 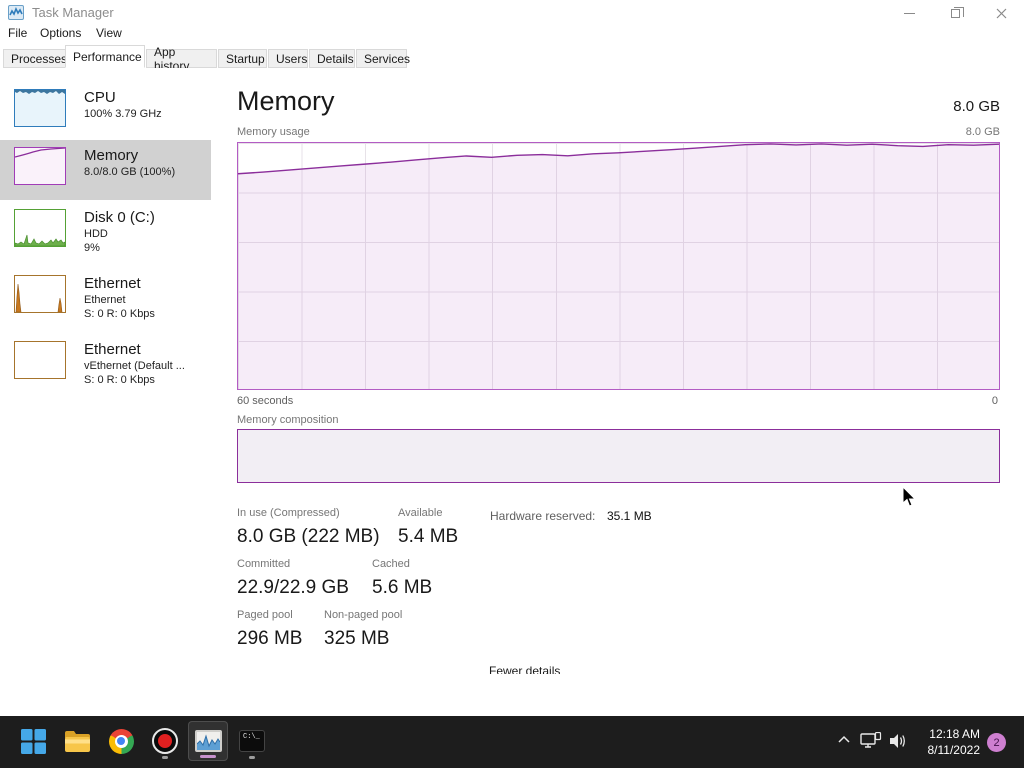 What do you see at coordinates (629, 516) in the screenshot?
I see `hardware-reserved-value: 35.1 MB` at bounding box center [629, 516].